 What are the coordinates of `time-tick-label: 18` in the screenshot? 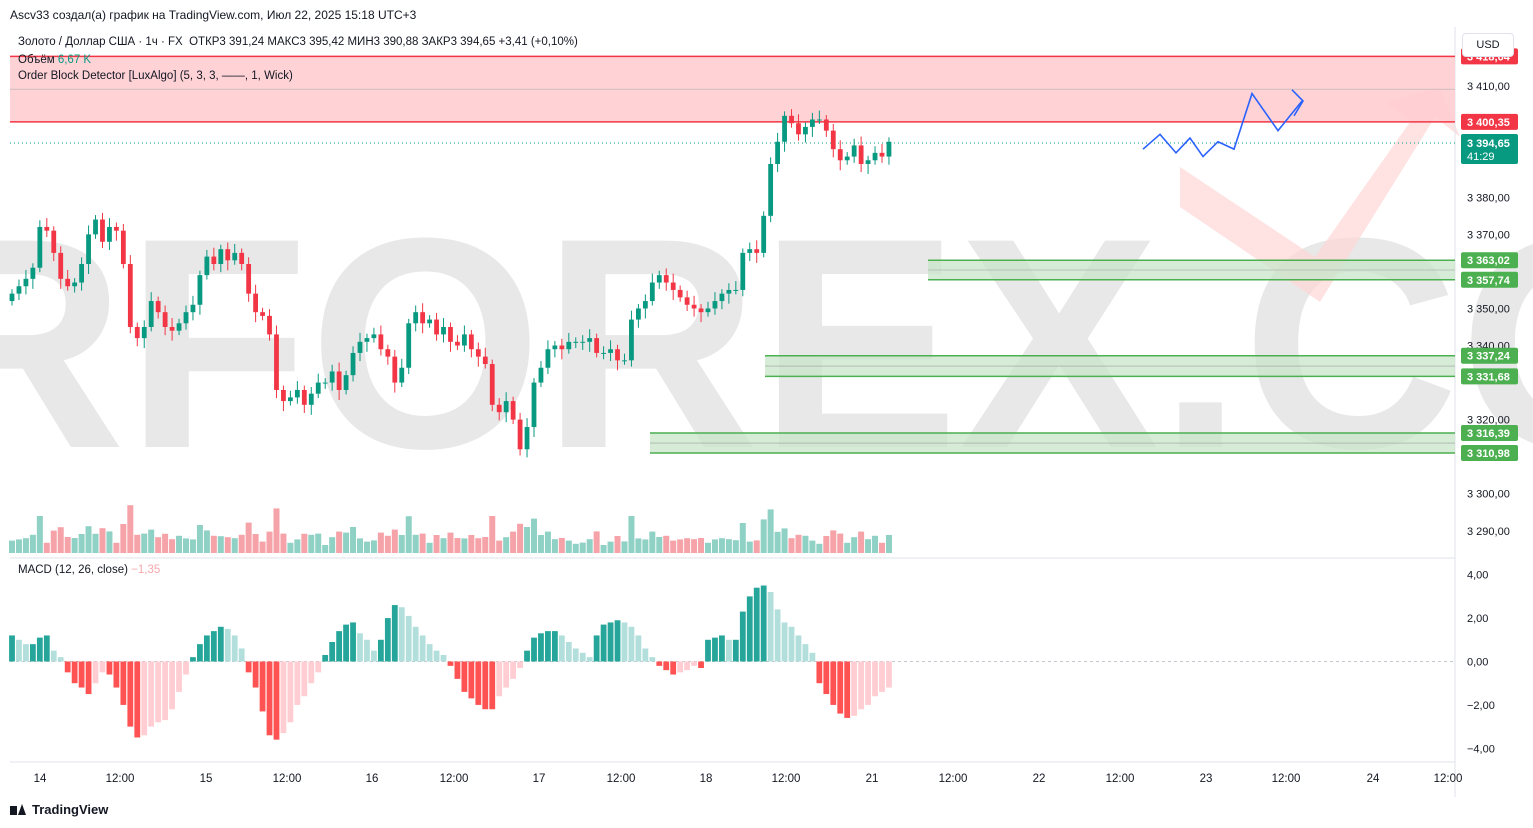 It's located at (706, 779).